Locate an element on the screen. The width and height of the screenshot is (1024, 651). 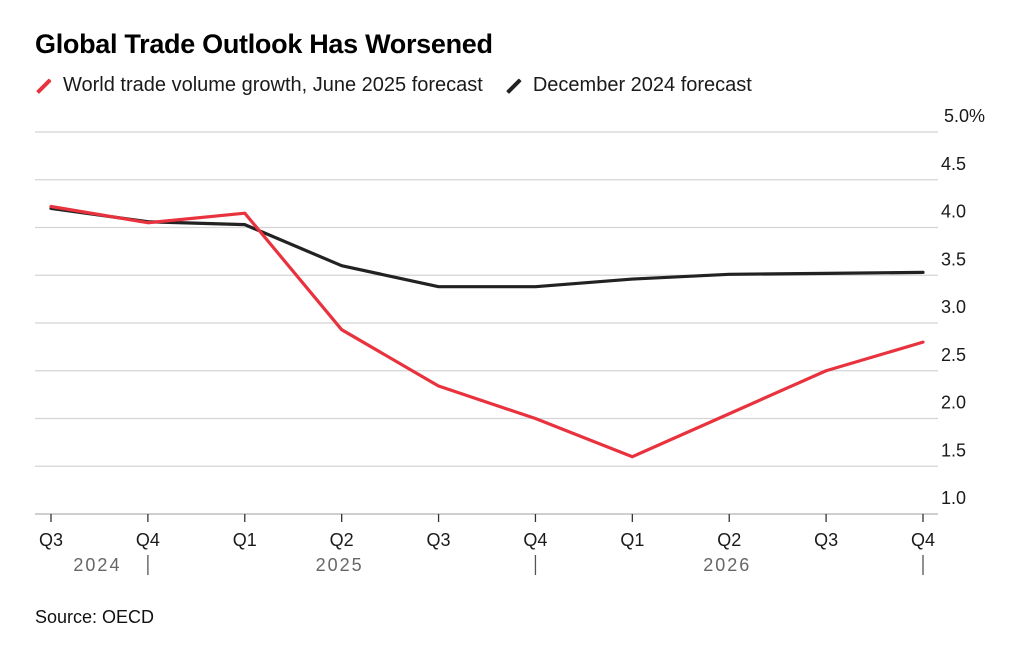
y-tick-label: 3.0 is located at coordinates (953, 307).